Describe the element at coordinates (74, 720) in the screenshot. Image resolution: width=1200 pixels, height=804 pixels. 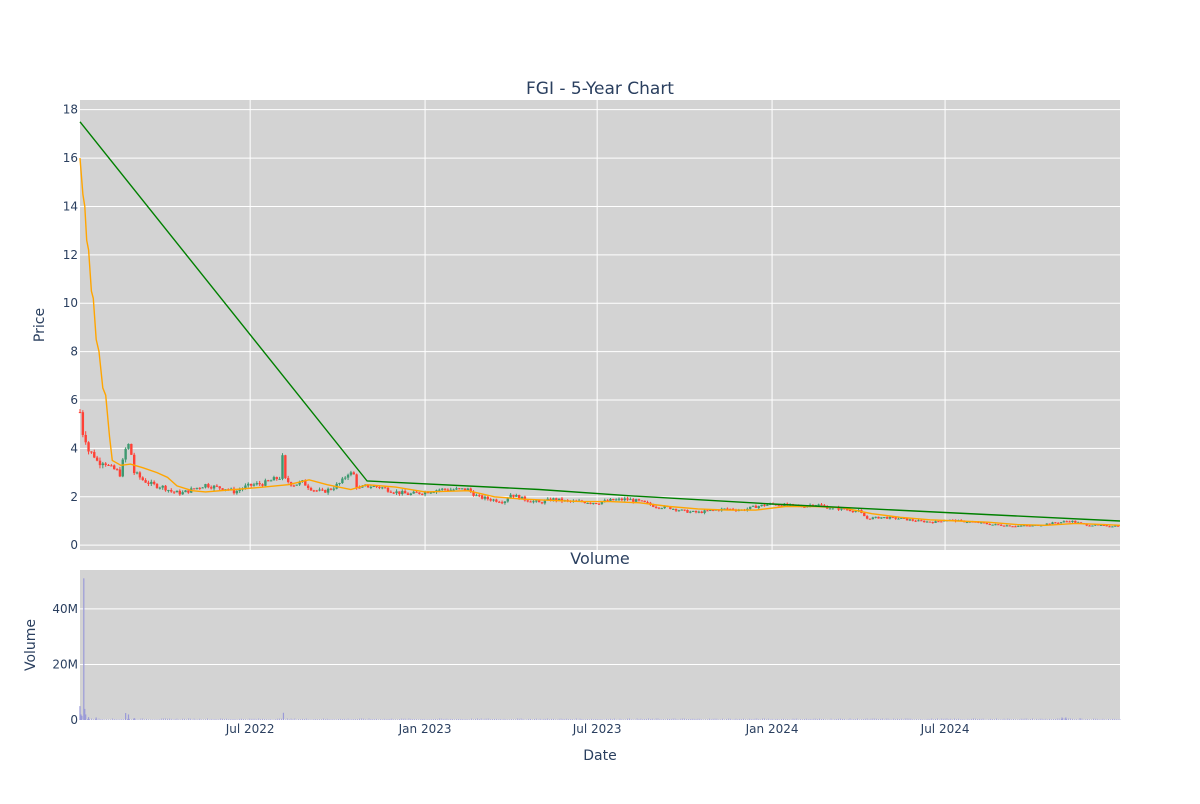
I see `volume-y-tick-label: 0` at that location.